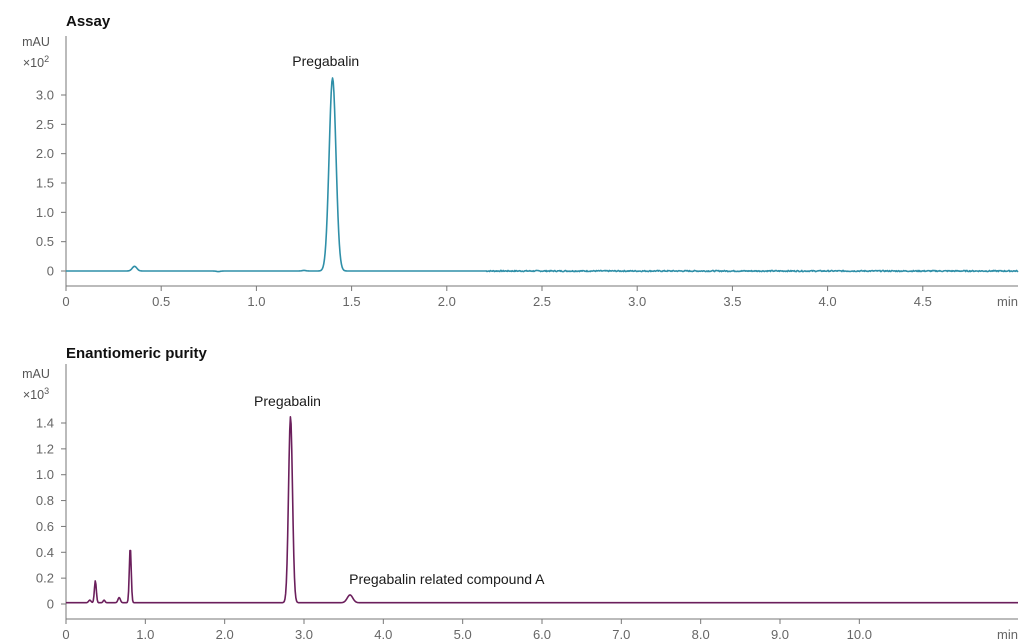  Describe the element at coordinates (45, 552) in the screenshot. I see `y-tick-label: 0.4` at that location.